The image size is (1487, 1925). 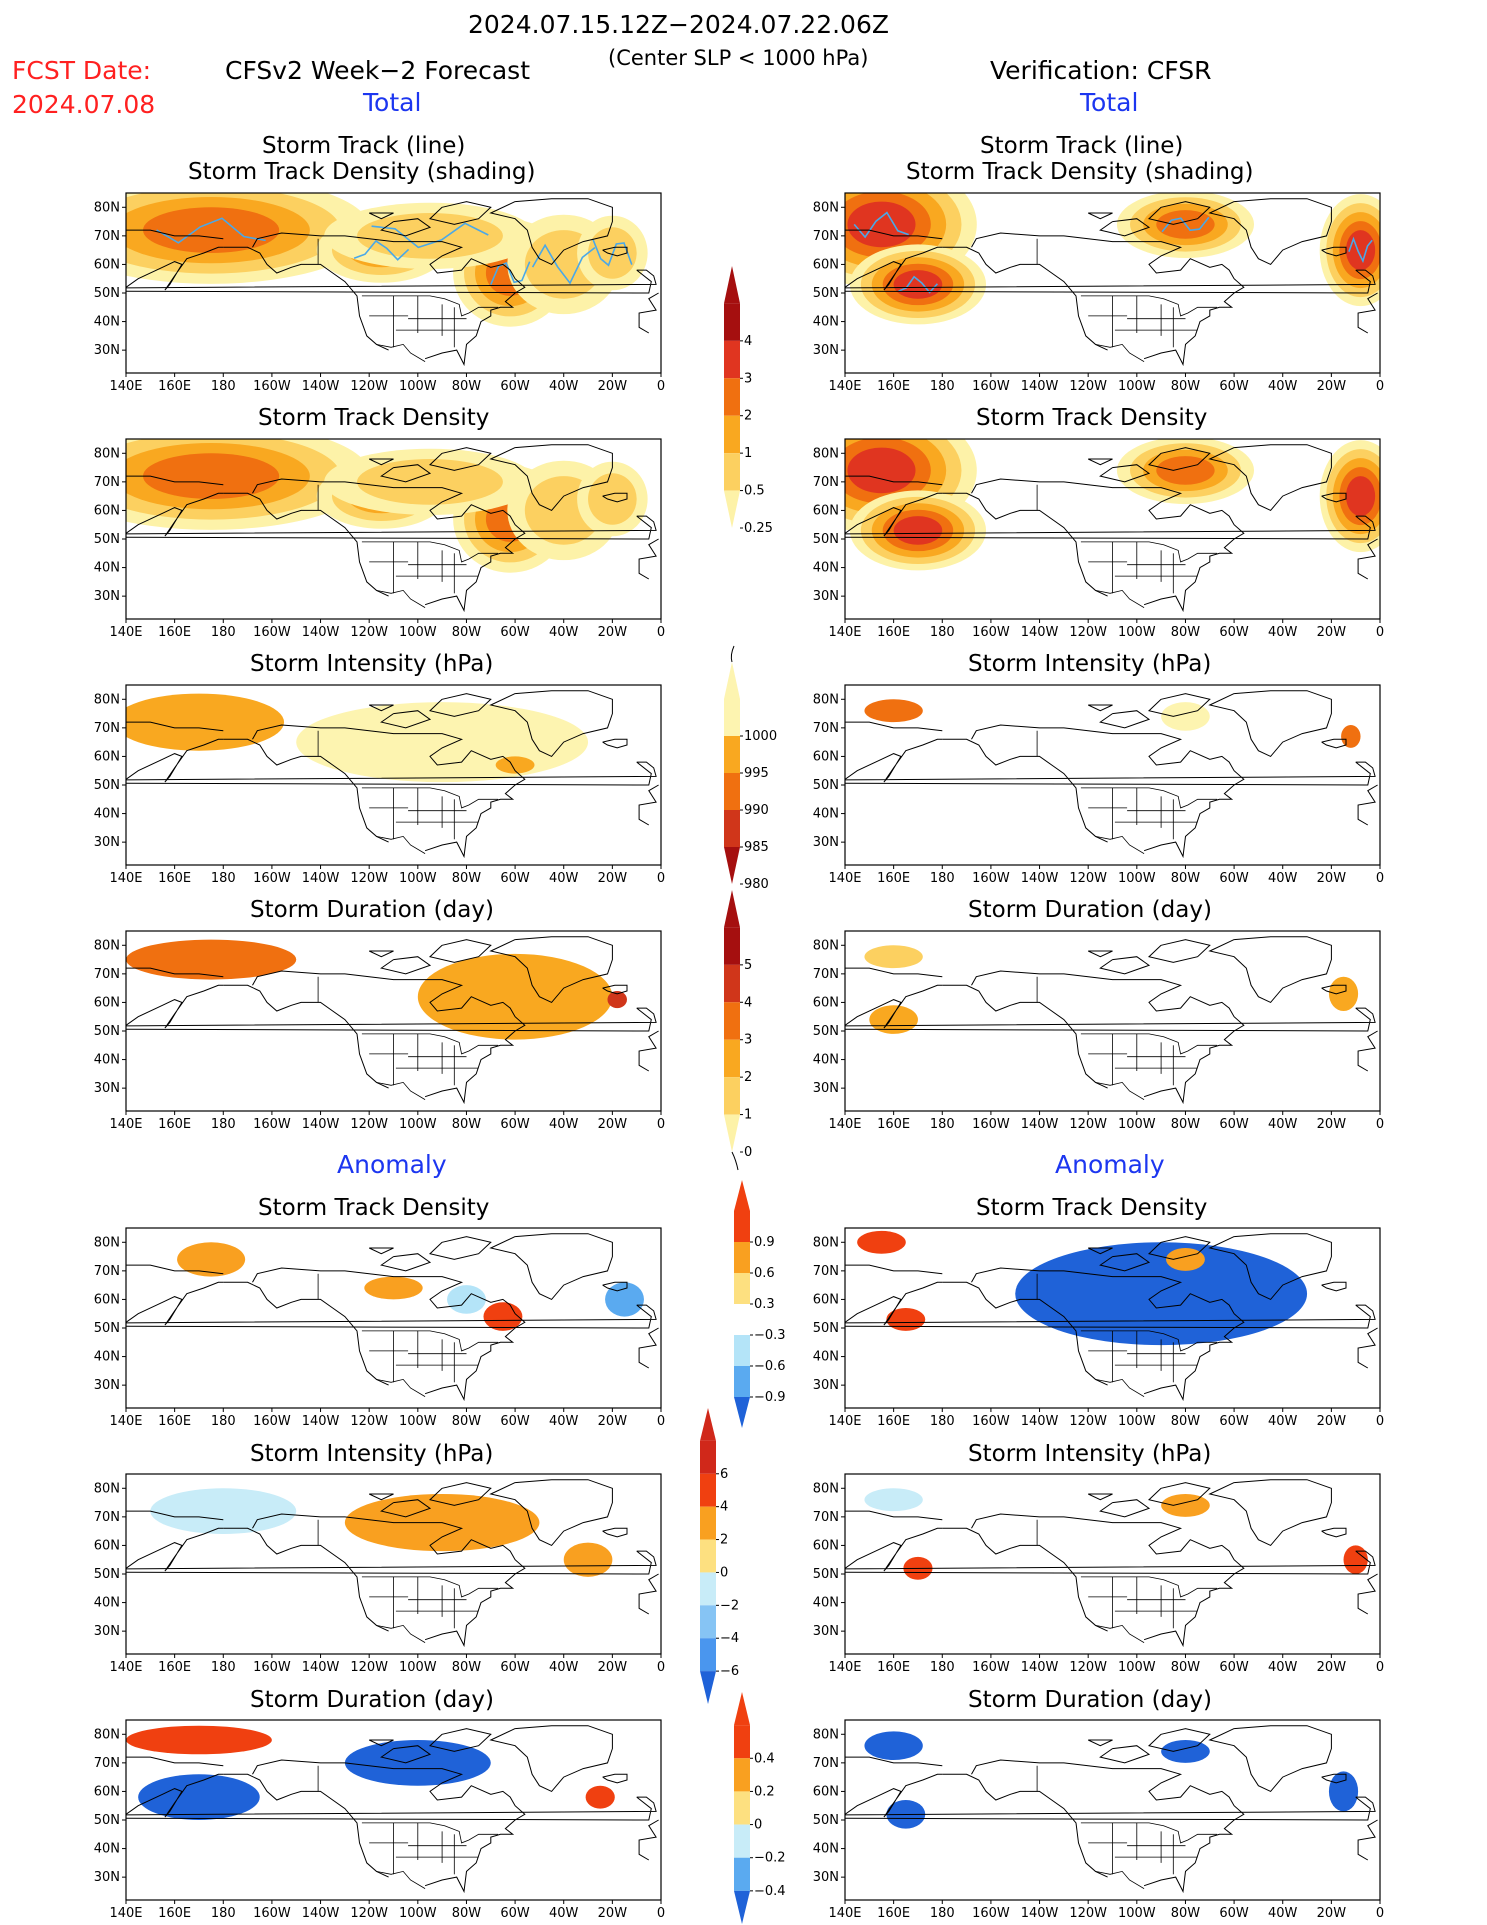 I want to click on title-track-line-right: Storm Track (line), so click(x=1082, y=146).